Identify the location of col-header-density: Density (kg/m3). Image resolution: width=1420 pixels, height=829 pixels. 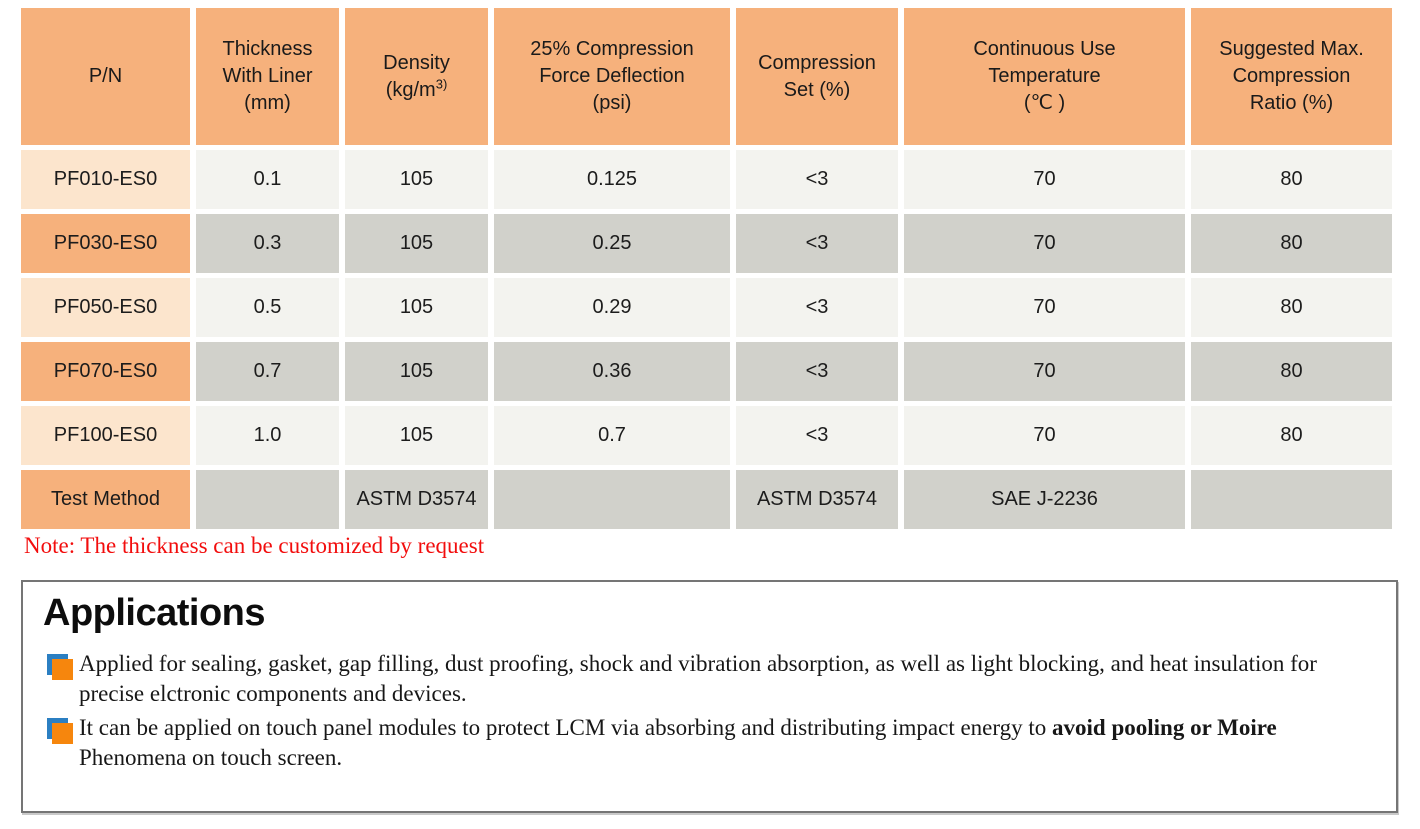
(416, 76).